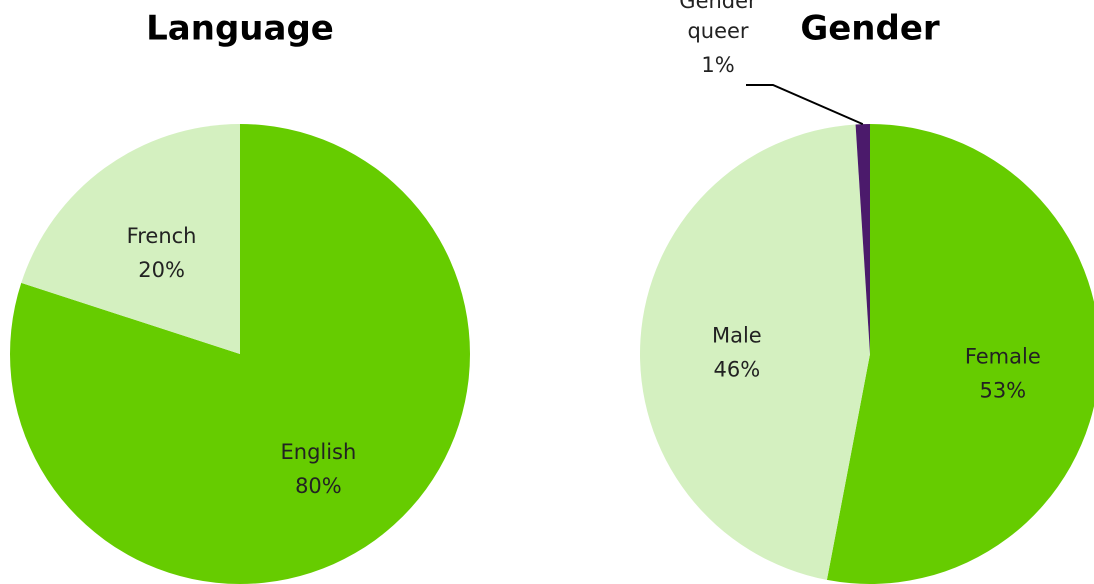 This screenshot has height=584, width=1094. Describe the element at coordinates (870, 29) in the screenshot. I see `chart-title: Gender` at that location.